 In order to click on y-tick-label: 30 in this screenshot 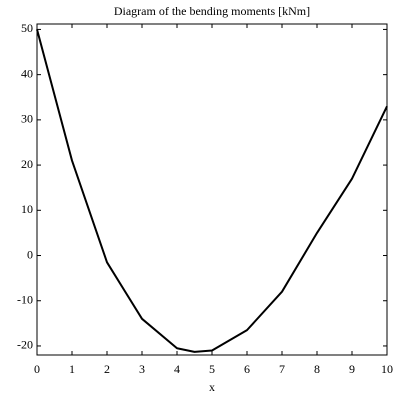, I will do `click(27, 119)`.